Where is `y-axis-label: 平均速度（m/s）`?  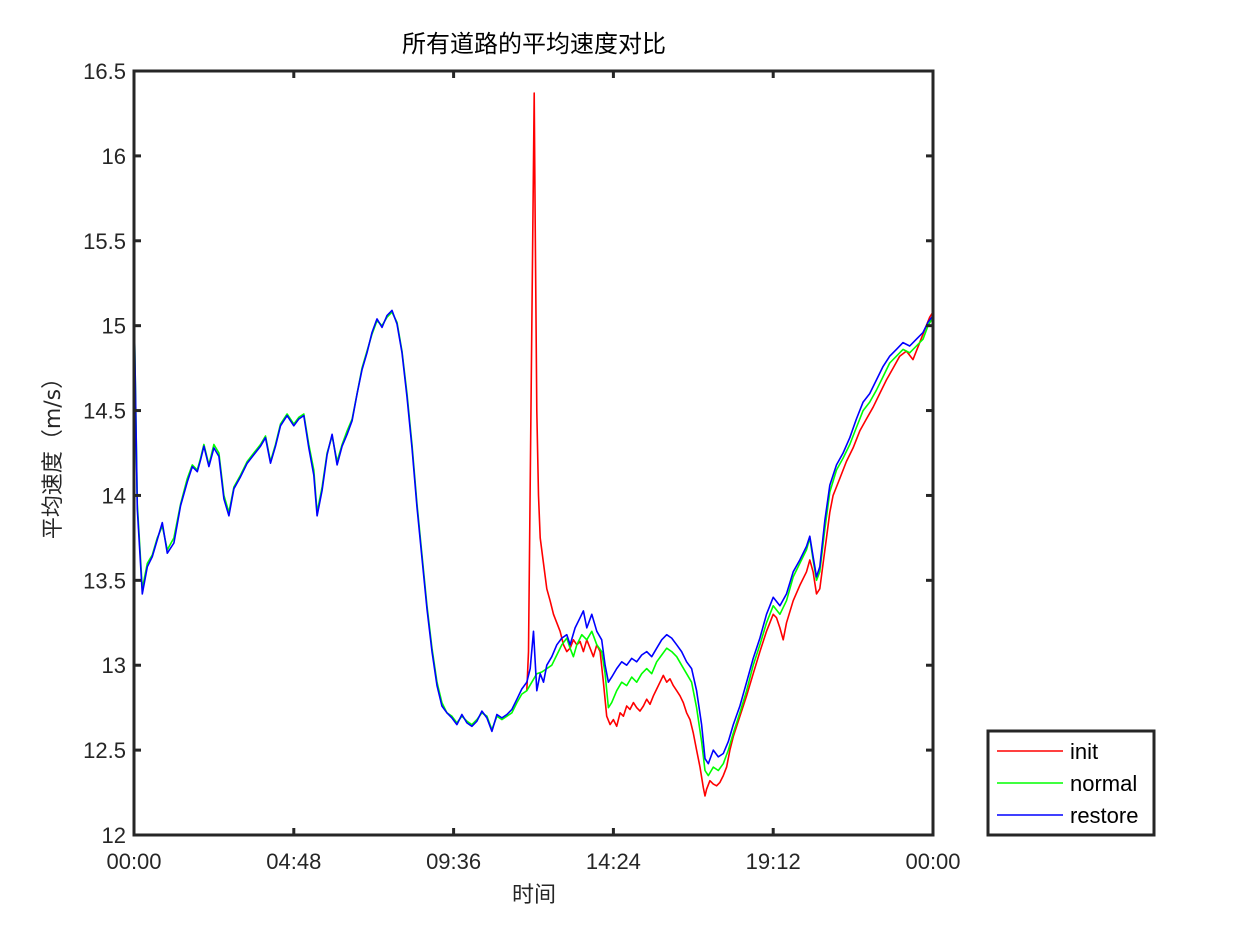 y-axis-label: 平均速度（m/s） is located at coordinates (53, 453).